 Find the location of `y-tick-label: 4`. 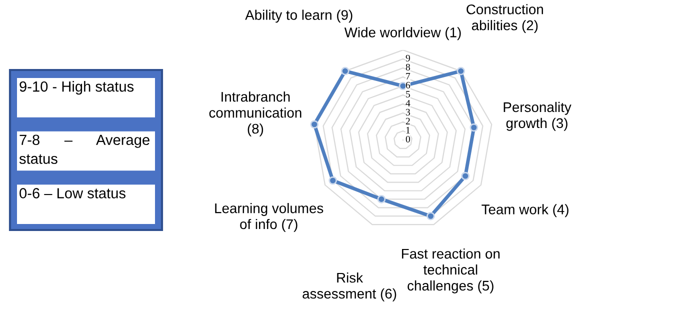

y-tick-label: 4 is located at coordinates (408, 103).